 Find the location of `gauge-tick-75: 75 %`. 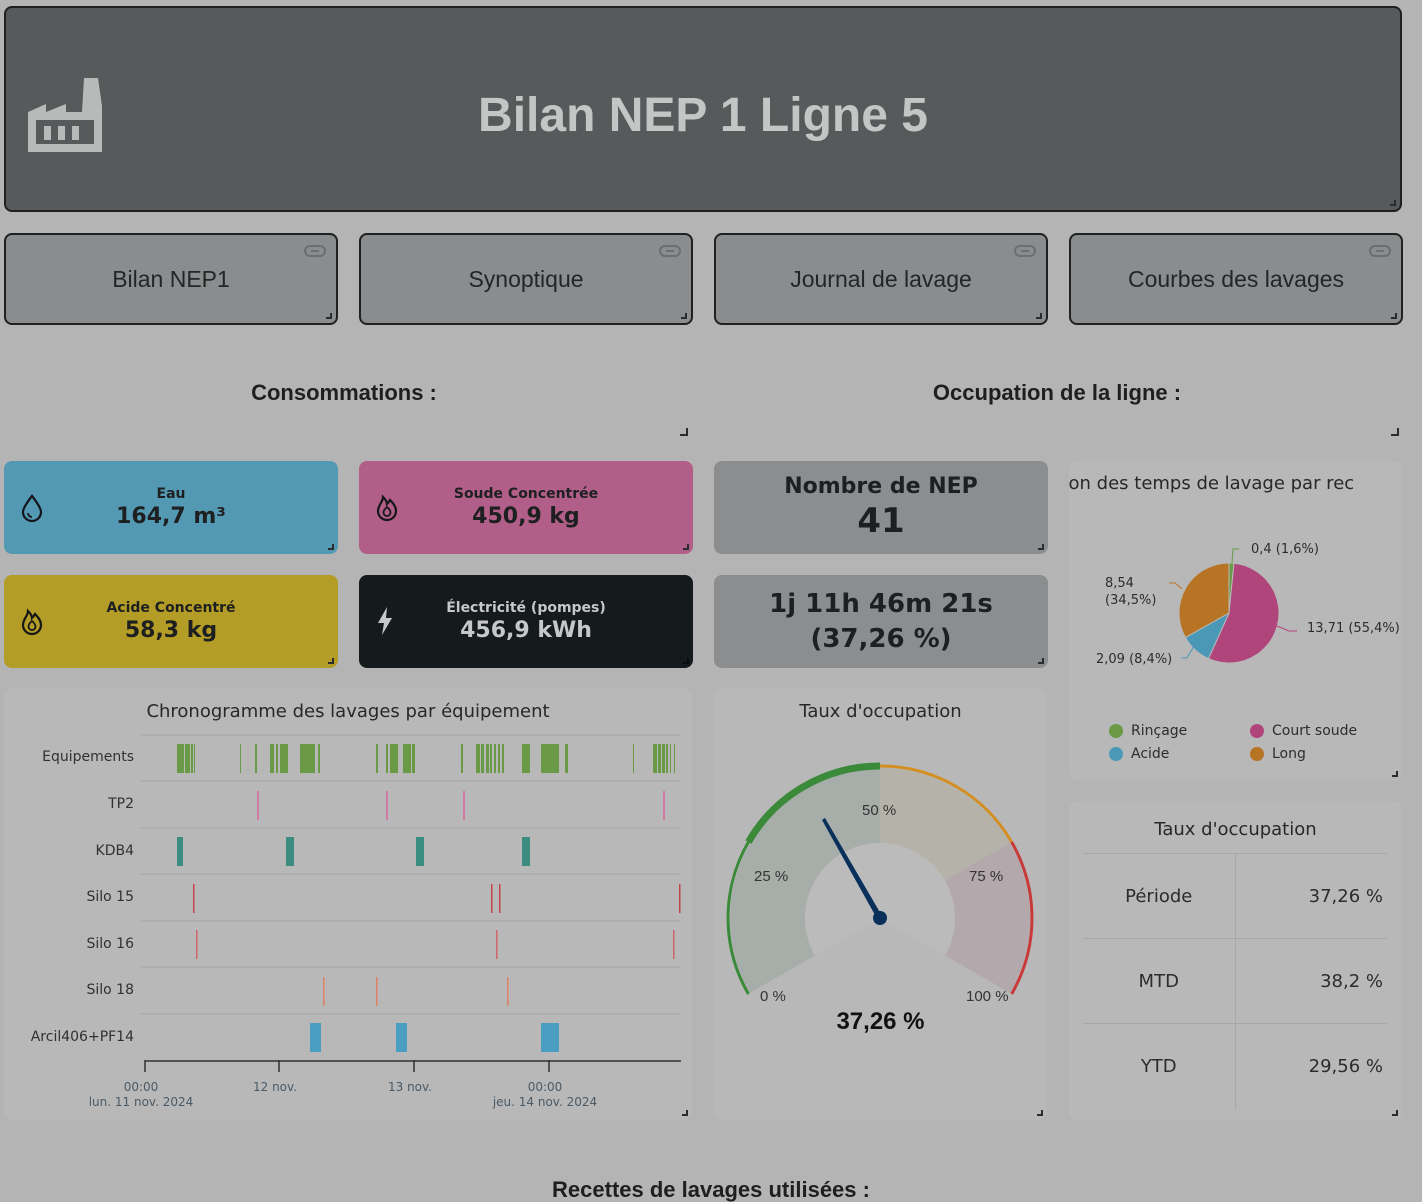

gauge-tick-75: 75 % is located at coordinates (986, 876).